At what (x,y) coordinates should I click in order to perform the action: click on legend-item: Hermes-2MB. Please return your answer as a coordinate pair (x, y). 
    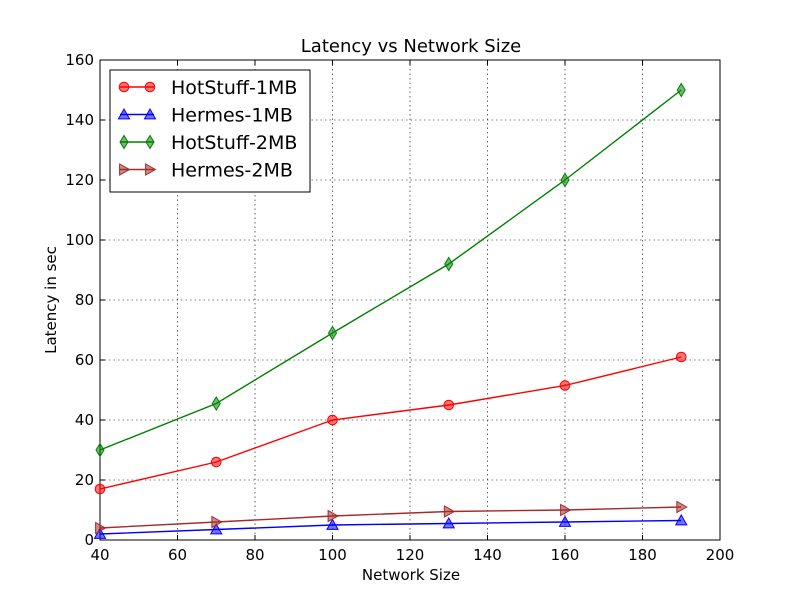
    Looking at the image, I should click on (206, 171).